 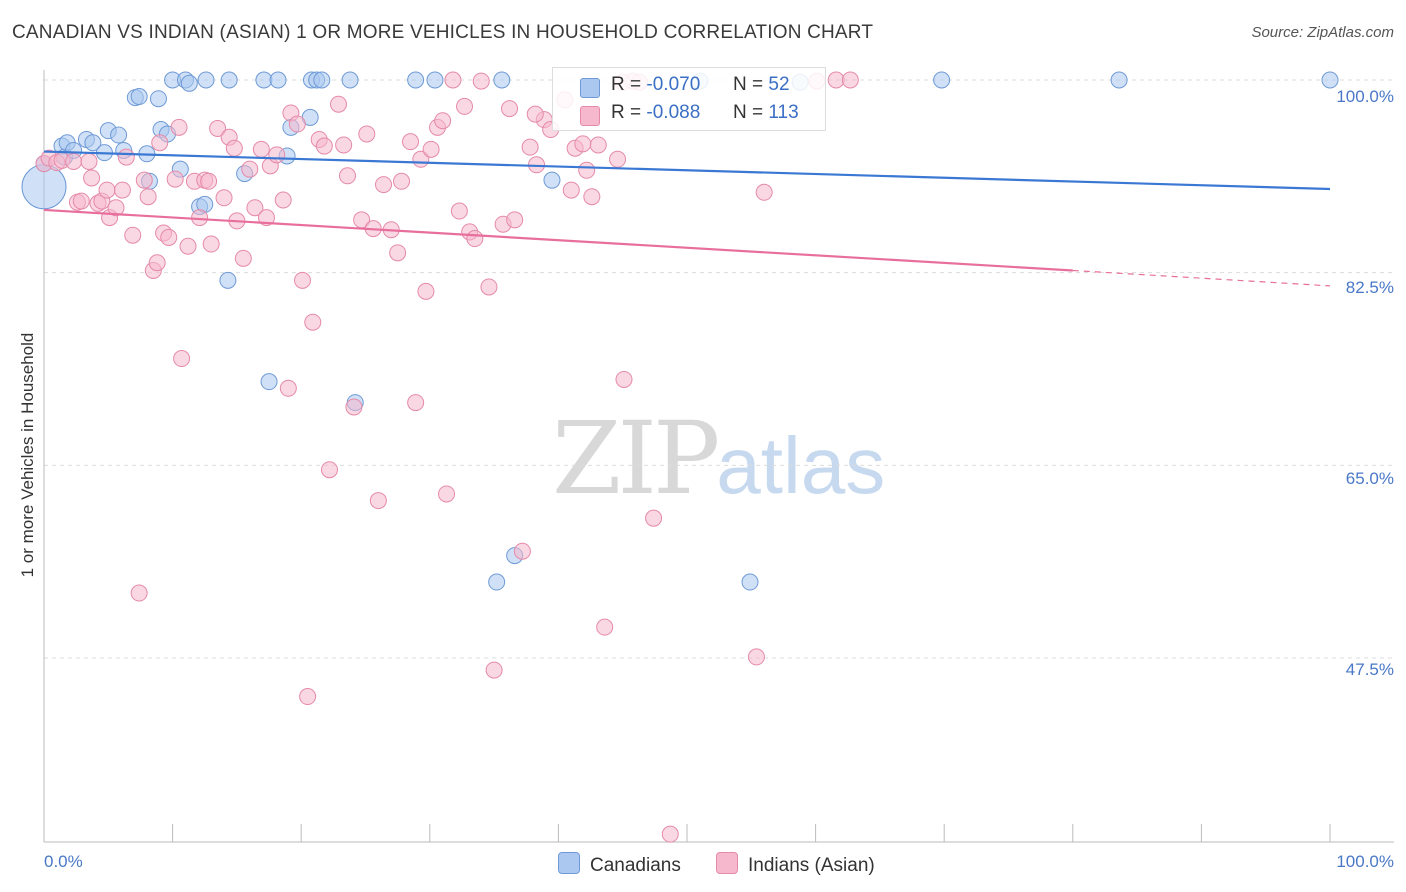 I want to click on watermark-atlas: atlas, so click(x=801, y=465).